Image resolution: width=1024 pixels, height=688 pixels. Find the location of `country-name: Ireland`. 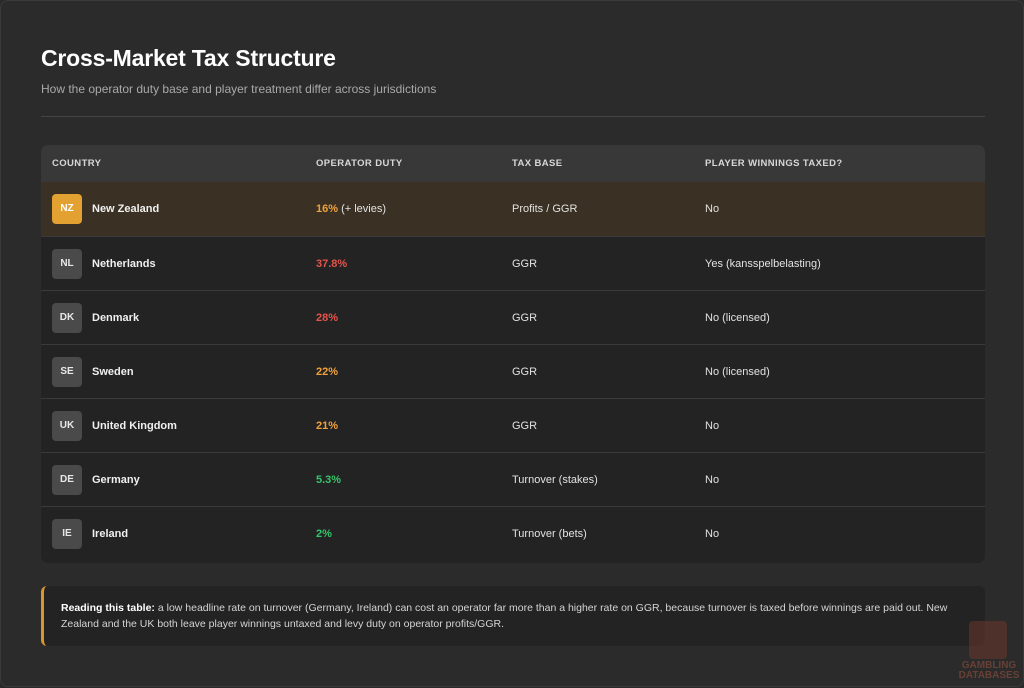

country-name: Ireland is located at coordinates (110, 534).